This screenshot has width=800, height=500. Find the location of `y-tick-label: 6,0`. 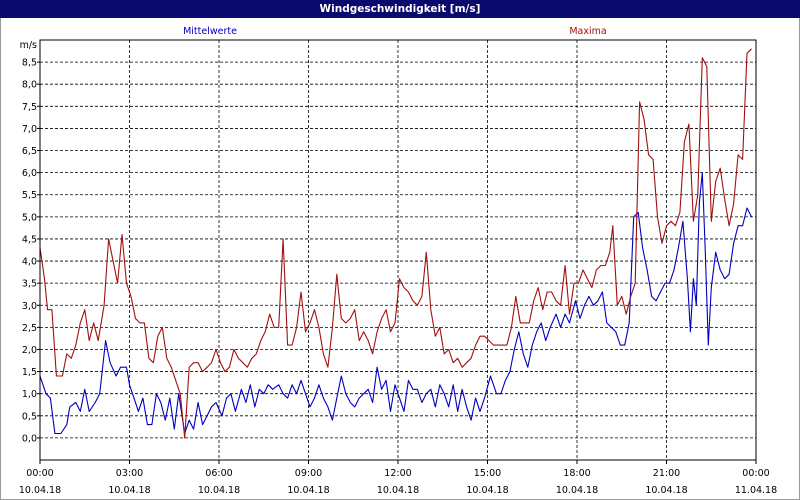

y-tick-label: 6,0 is located at coordinates (29, 173).